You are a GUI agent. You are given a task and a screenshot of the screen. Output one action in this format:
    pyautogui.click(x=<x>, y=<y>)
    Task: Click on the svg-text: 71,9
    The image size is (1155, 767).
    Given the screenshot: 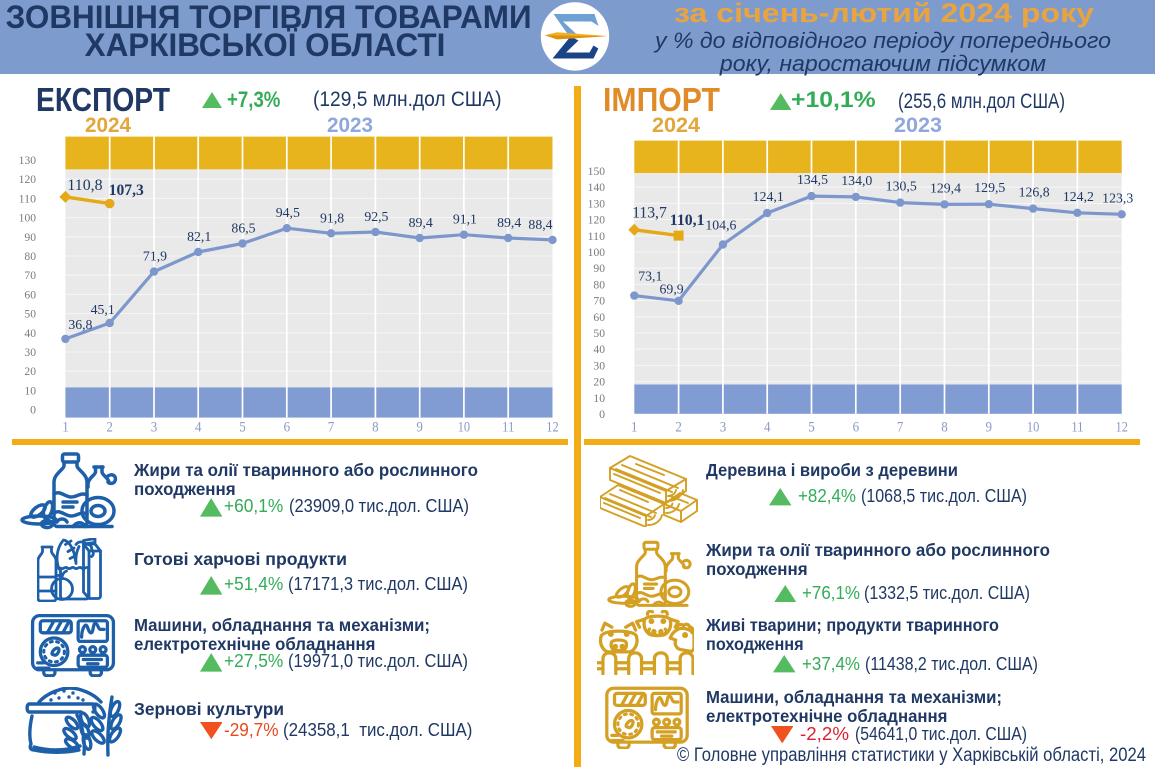 What is the action you would take?
    pyautogui.click(x=155, y=256)
    